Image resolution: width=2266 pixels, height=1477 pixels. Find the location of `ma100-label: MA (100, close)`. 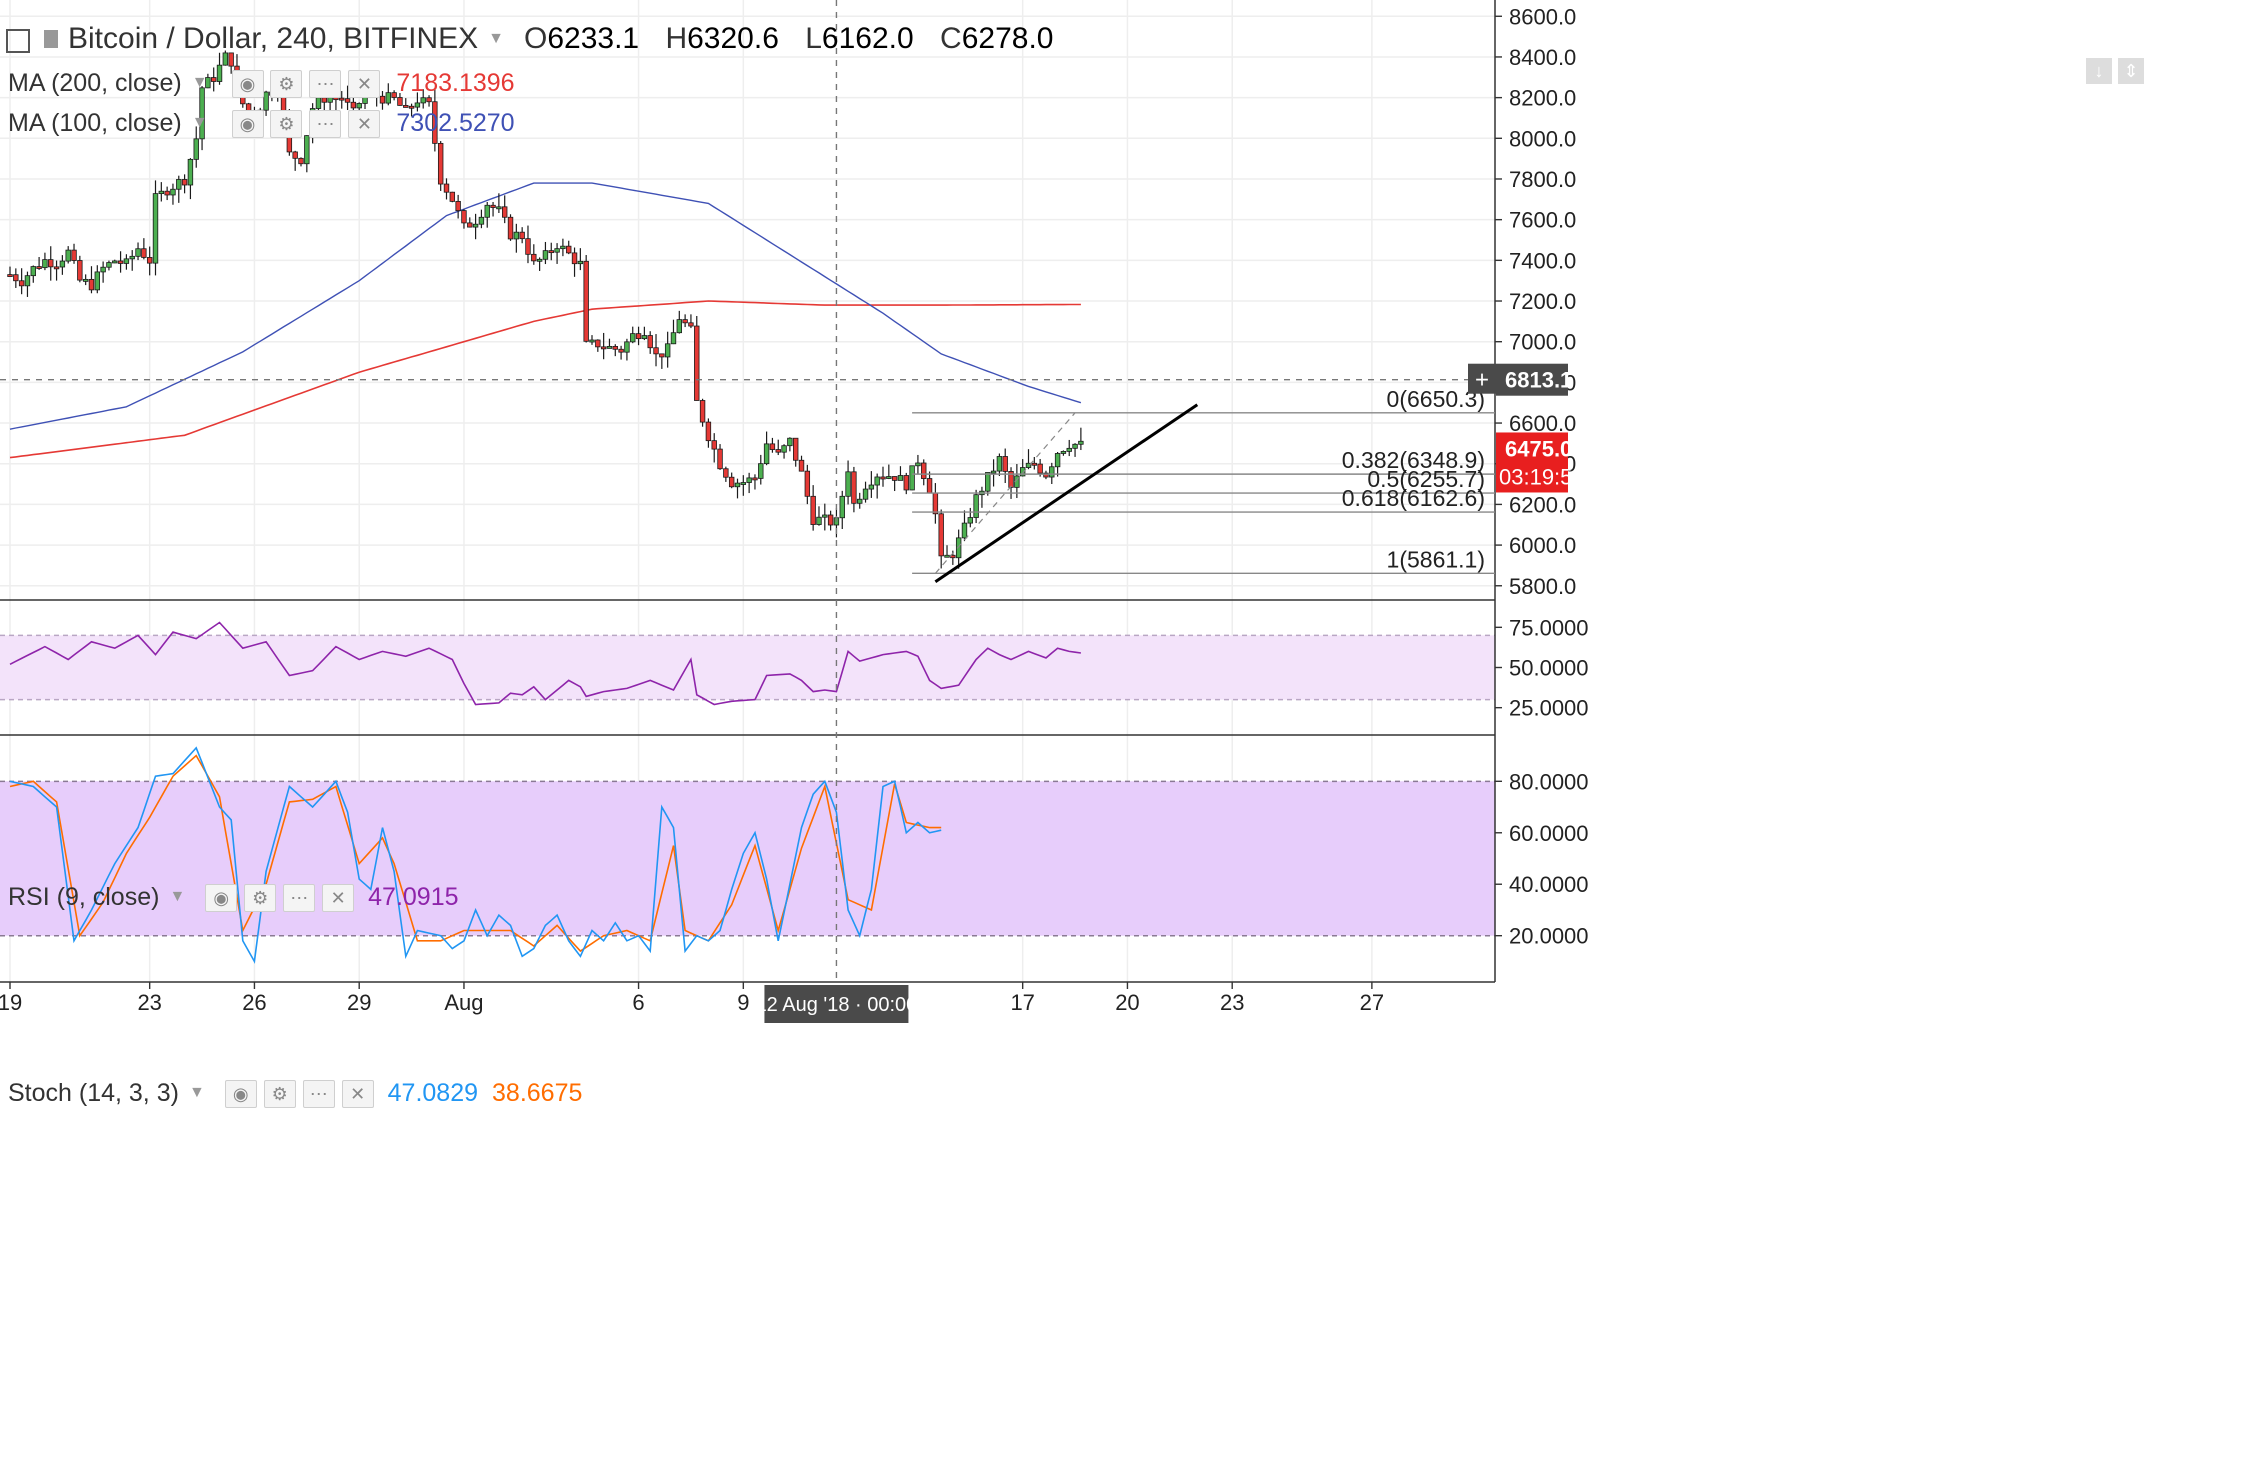

ma100-label: MA (100, close) is located at coordinates (95, 122).